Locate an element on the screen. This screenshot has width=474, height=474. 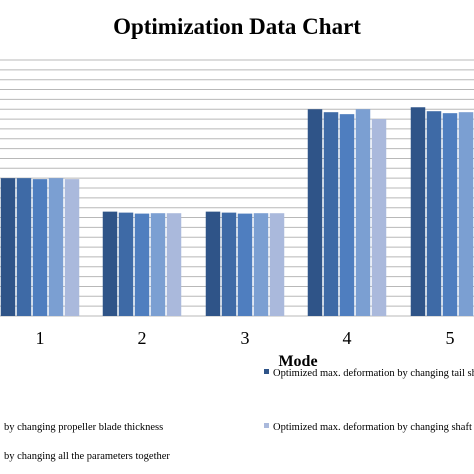
chart-title: Optimization Data Chart is located at coordinates (237, 26).